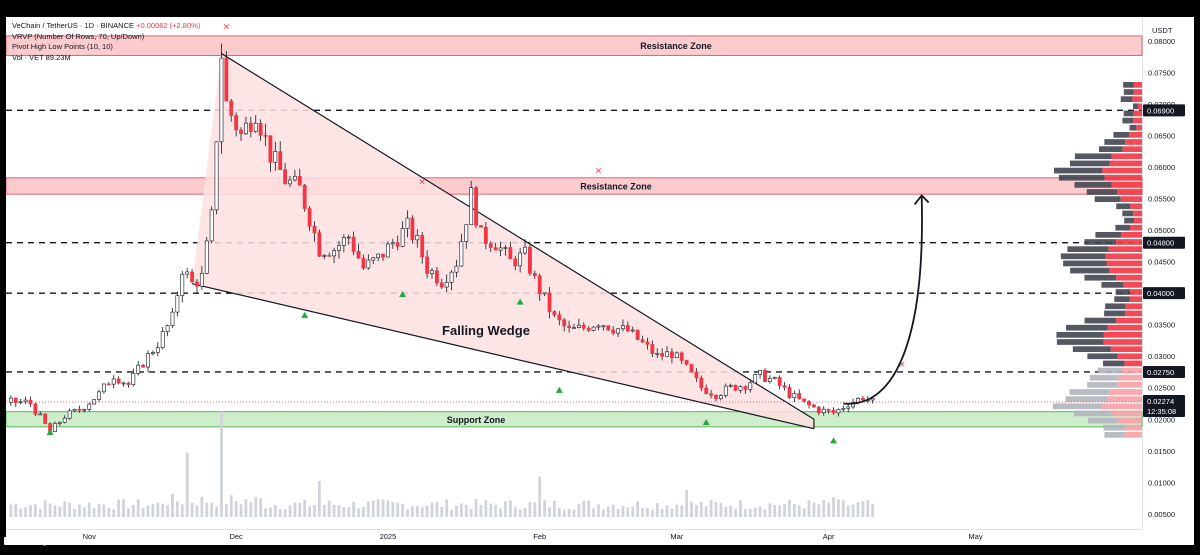 The height and width of the screenshot is (555, 1200). I want to click on y-tick-label: 0.04500, so click(1161, 262).